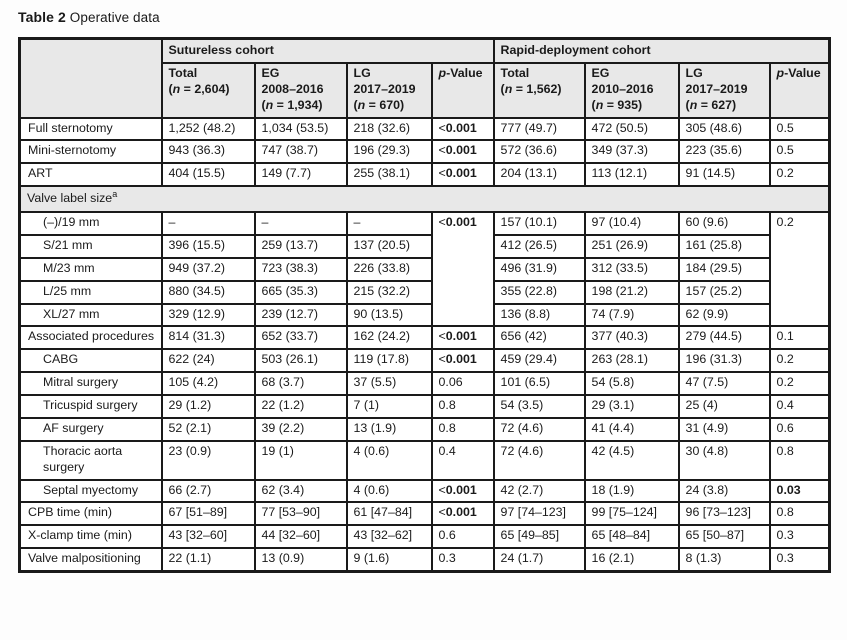  What do you see at coordinates (90, 78) in the screenshot?
I see `corner-cell` at bounding box center [90, 78].